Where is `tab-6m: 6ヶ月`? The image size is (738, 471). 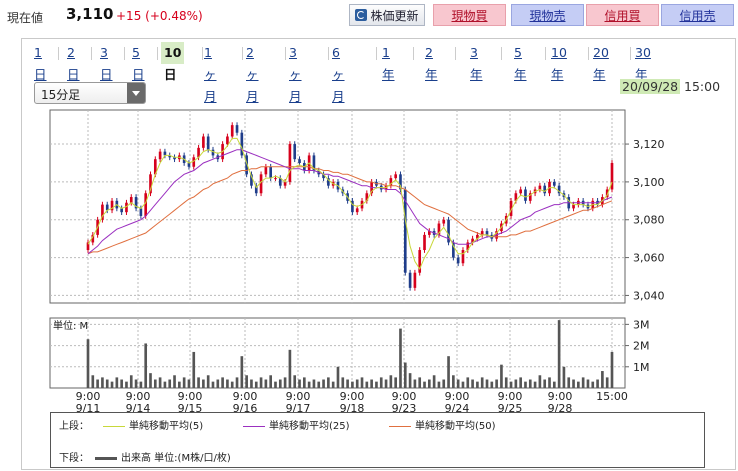
tab-6m: 6ヶ月 is located at coordinates (338, 74).